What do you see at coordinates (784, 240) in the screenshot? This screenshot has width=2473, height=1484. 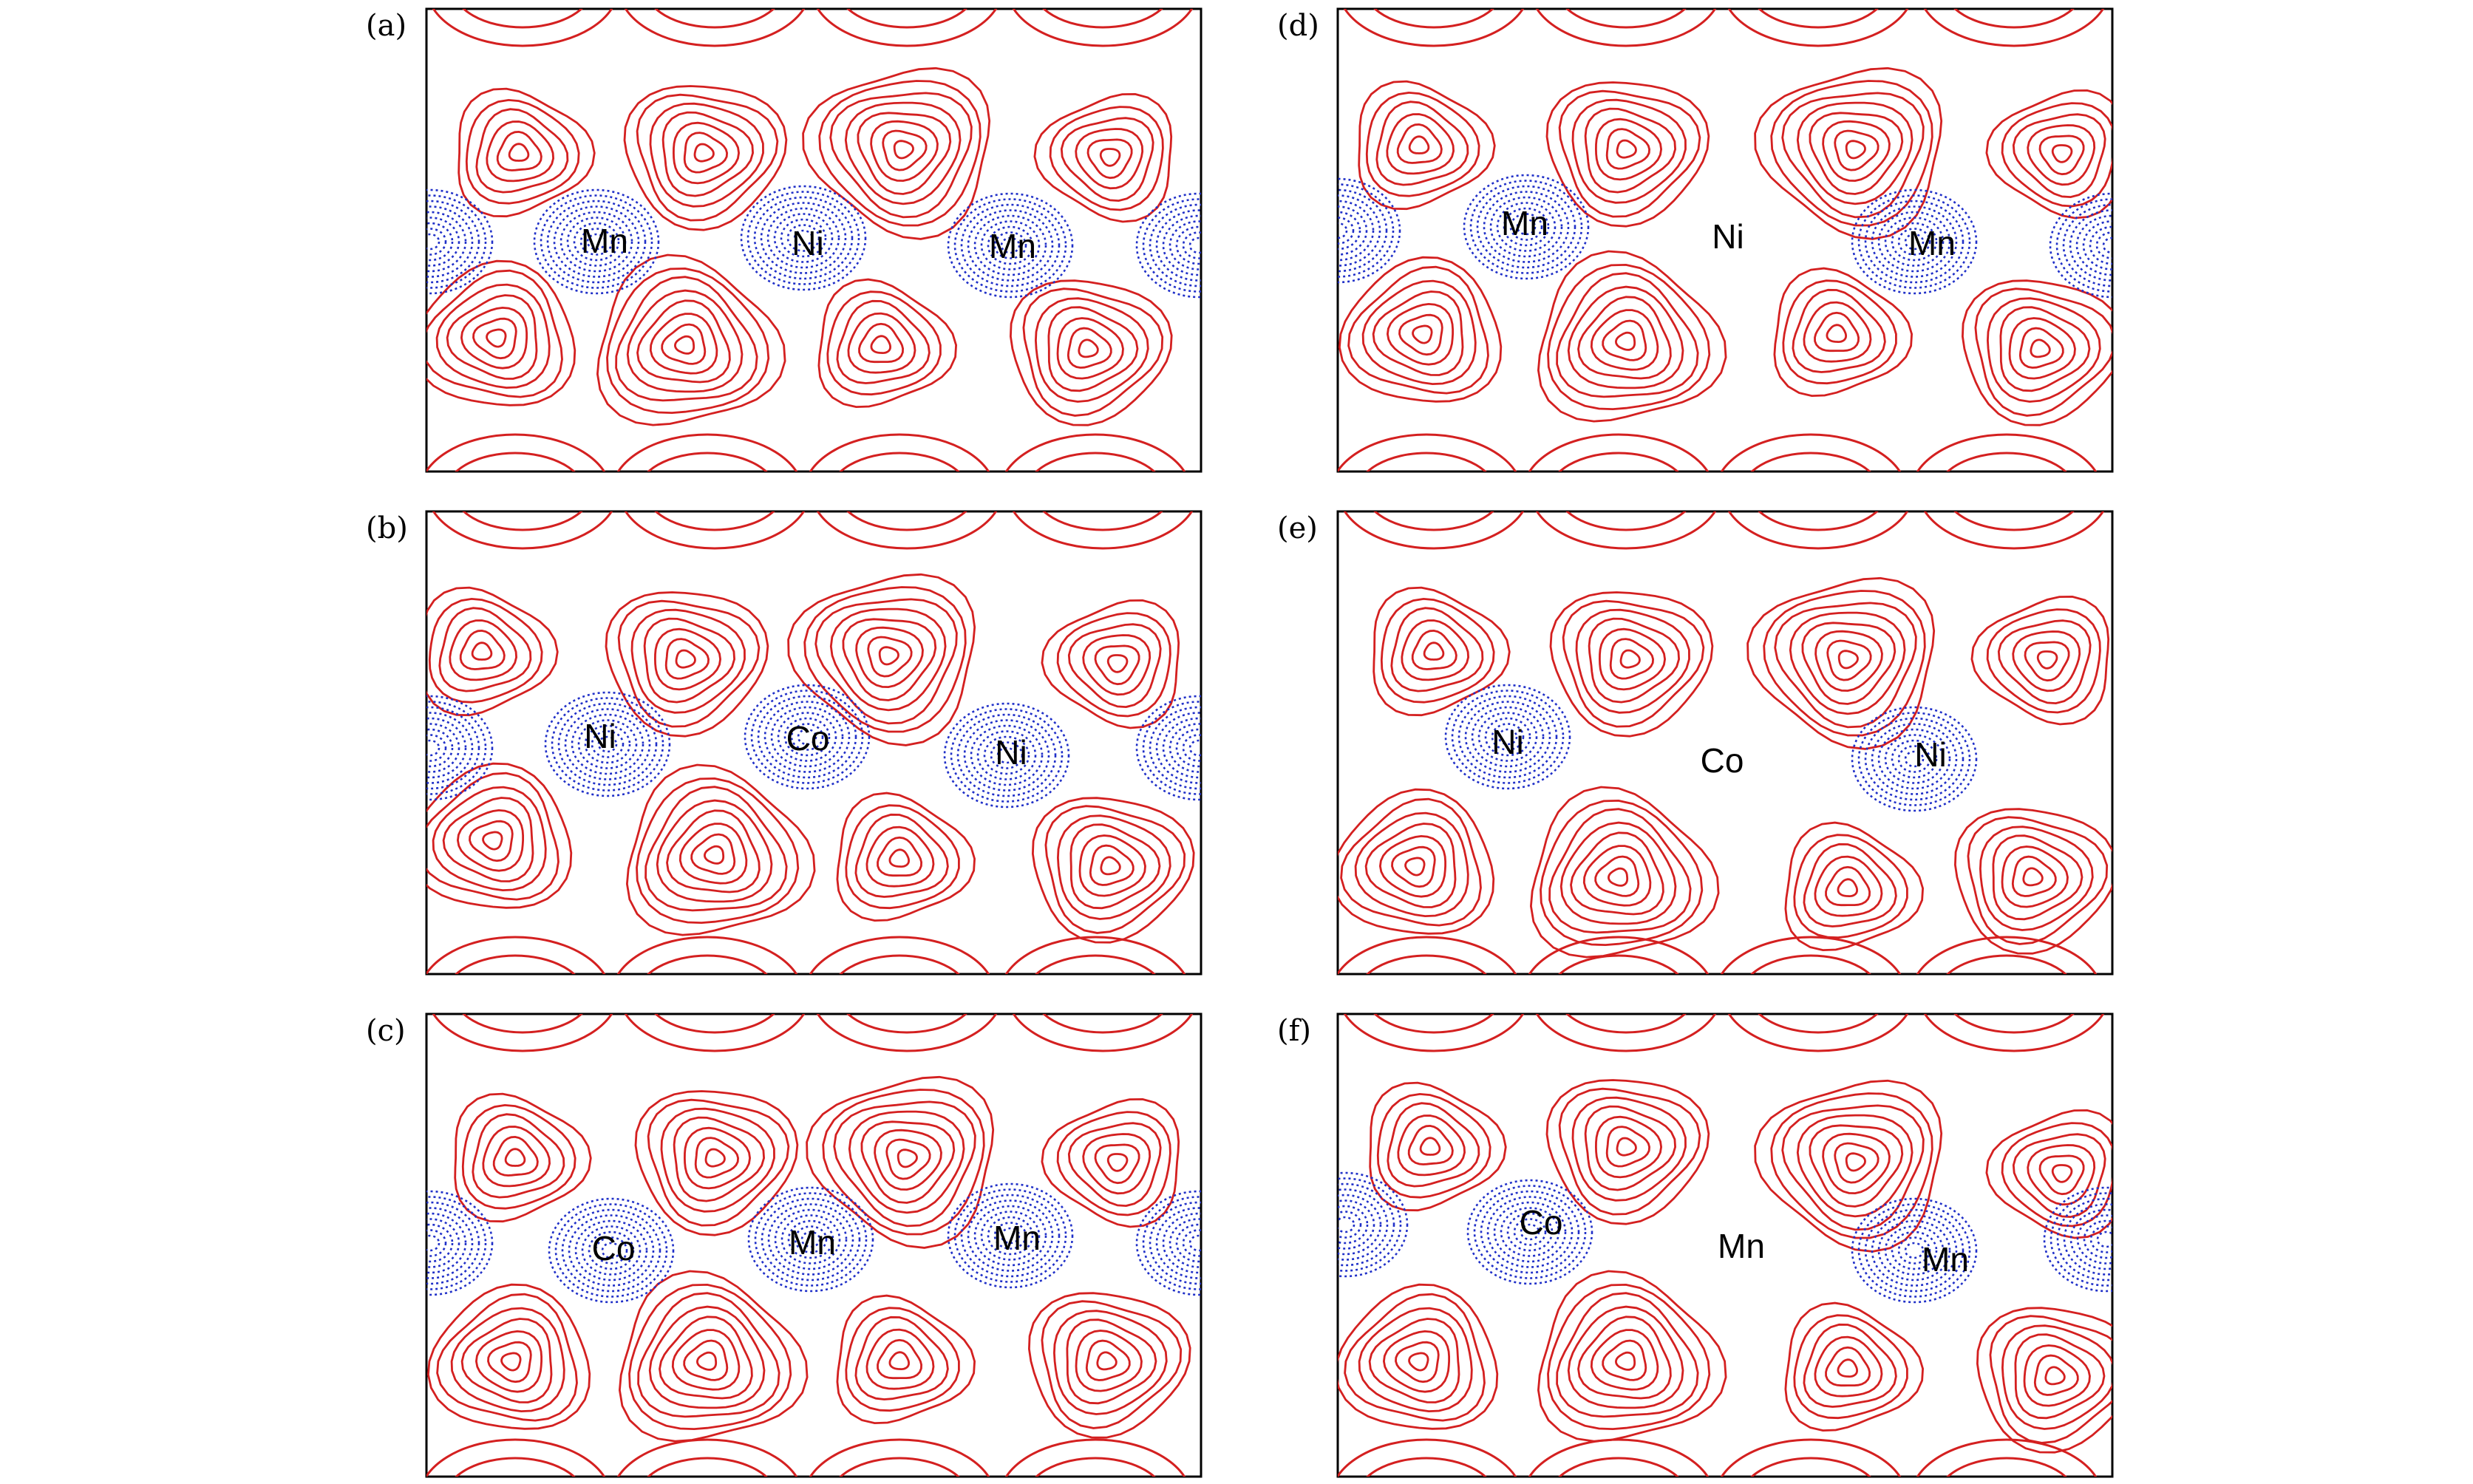 I see `panel-a: (a) Mn Ni Mn` at bounding box center [784, 240].